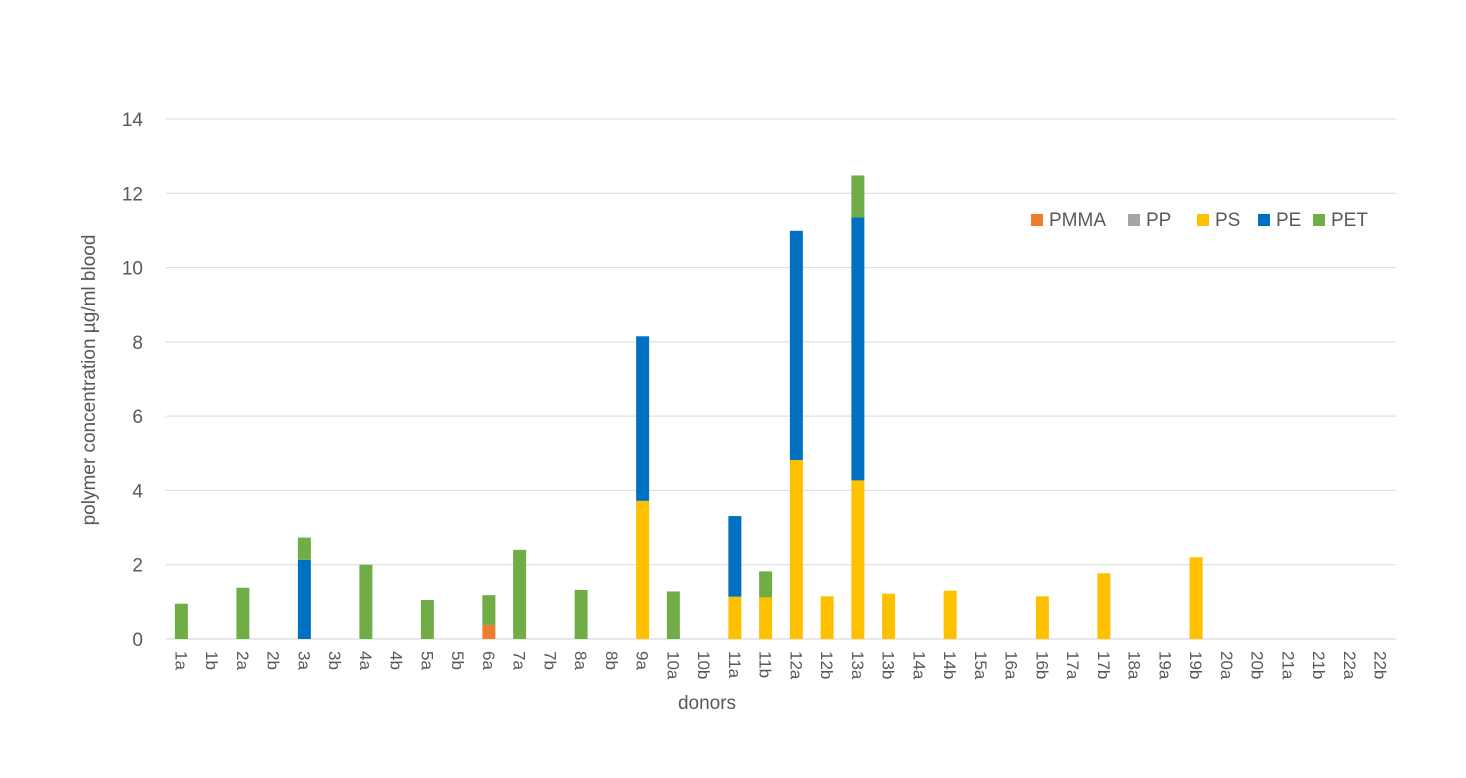  What do you see at coordinates (1288, 220) in the screenshot?
I see `legend-label-pe: PE` at bounding box center [1288, 220].